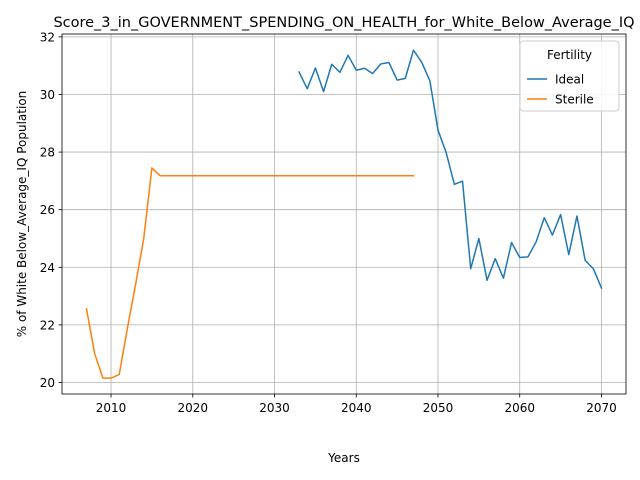 This screenshot has width=640, height=480. I want to click on legend: Fertility Ideal Sterile, so click(569, 76).